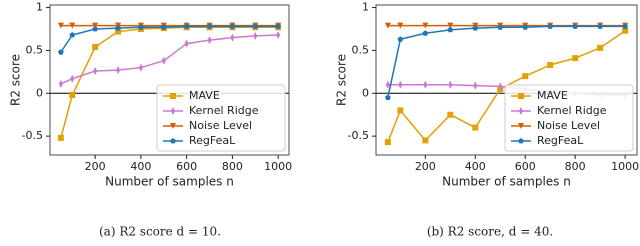  I want to click on legend-label: Noise Level, so click(220, 125).